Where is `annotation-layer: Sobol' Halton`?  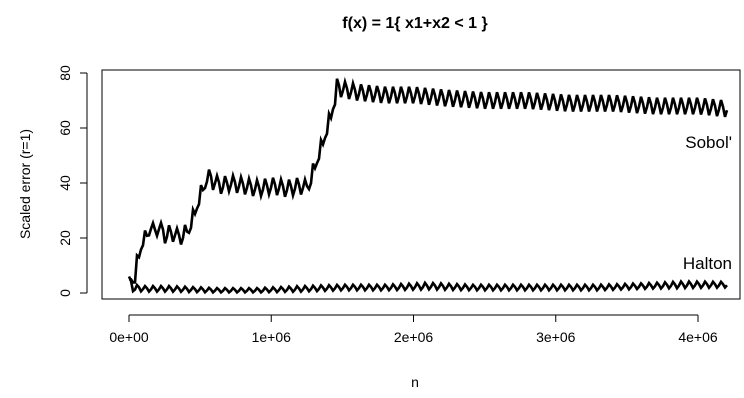
annotation-layer: Sobol' Halton is located at coordinates (707, 203).